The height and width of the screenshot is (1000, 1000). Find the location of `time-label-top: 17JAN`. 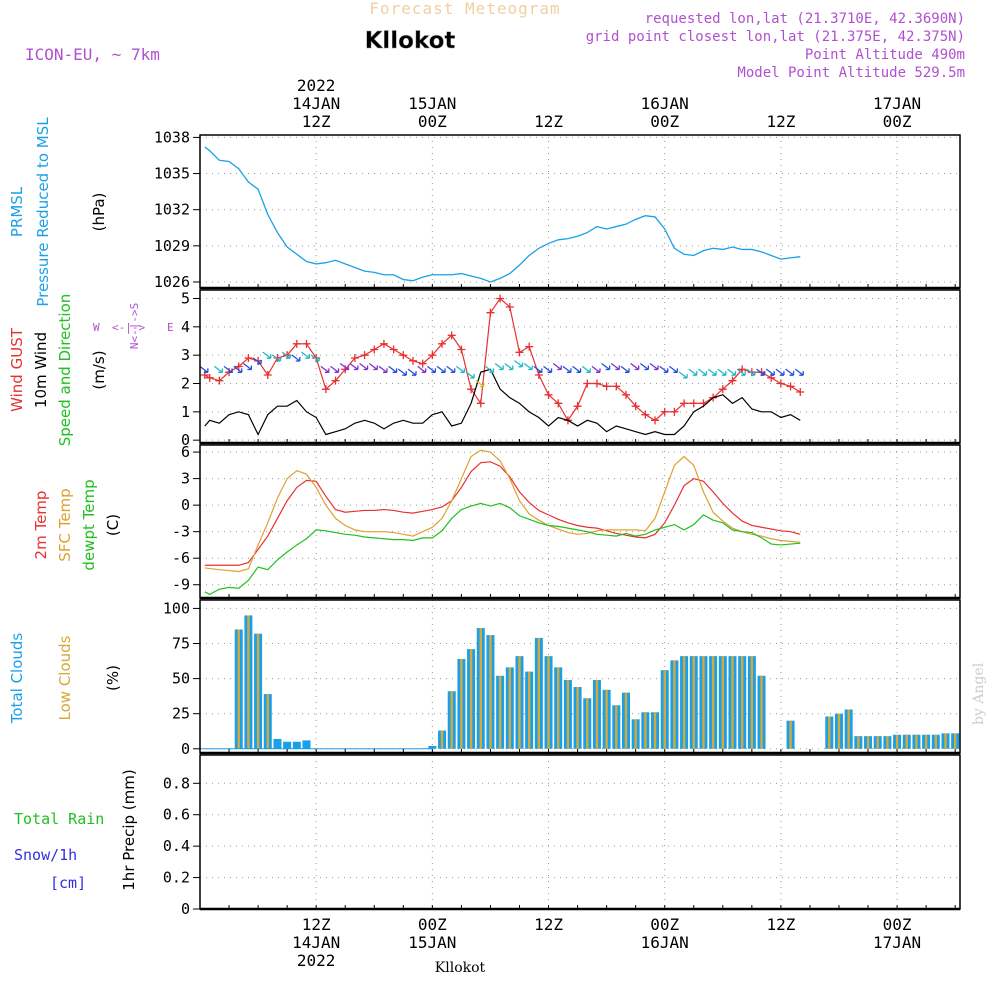

time-label-top: 17JAN is located at coordinates (897, 103).